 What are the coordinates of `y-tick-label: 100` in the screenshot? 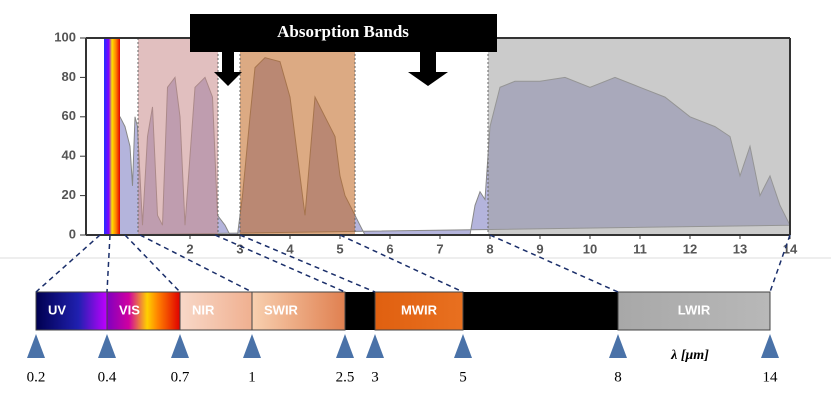 It's located at (65, 36).